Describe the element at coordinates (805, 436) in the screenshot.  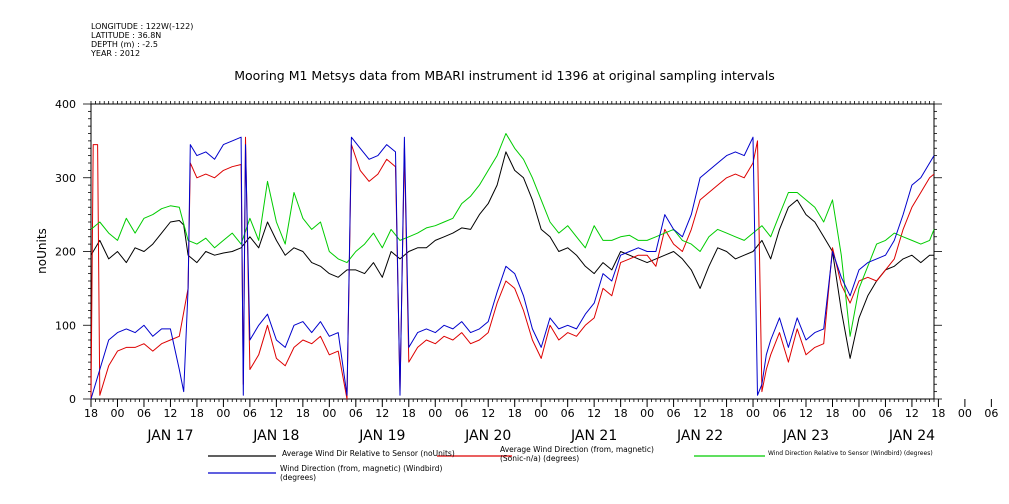
I see `x-date-label: JAN 23` at that location.